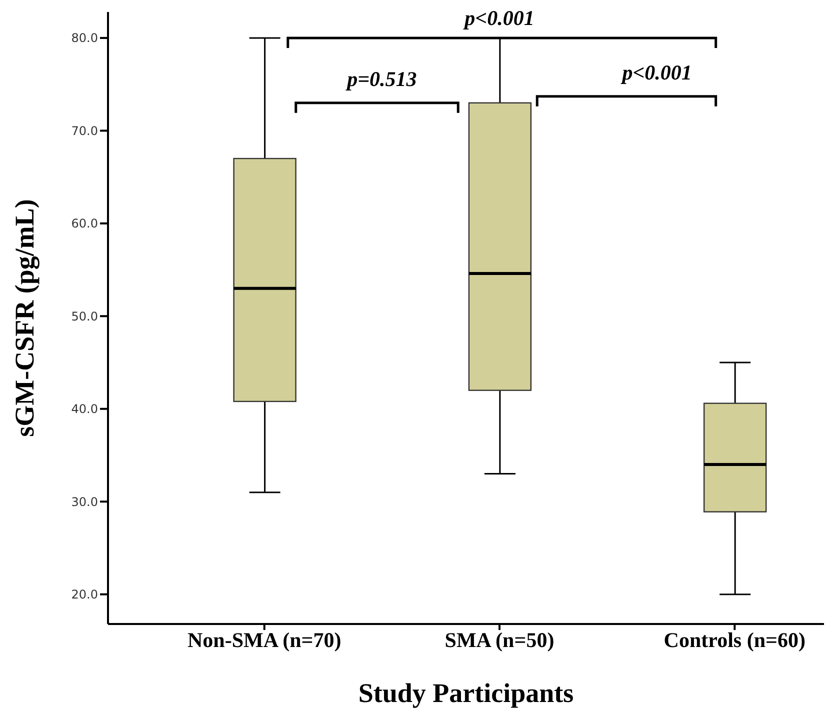 This screenshot has height=716, width=840. I want to click on x-tick-label: Controls (n=60), so click(735, 640).